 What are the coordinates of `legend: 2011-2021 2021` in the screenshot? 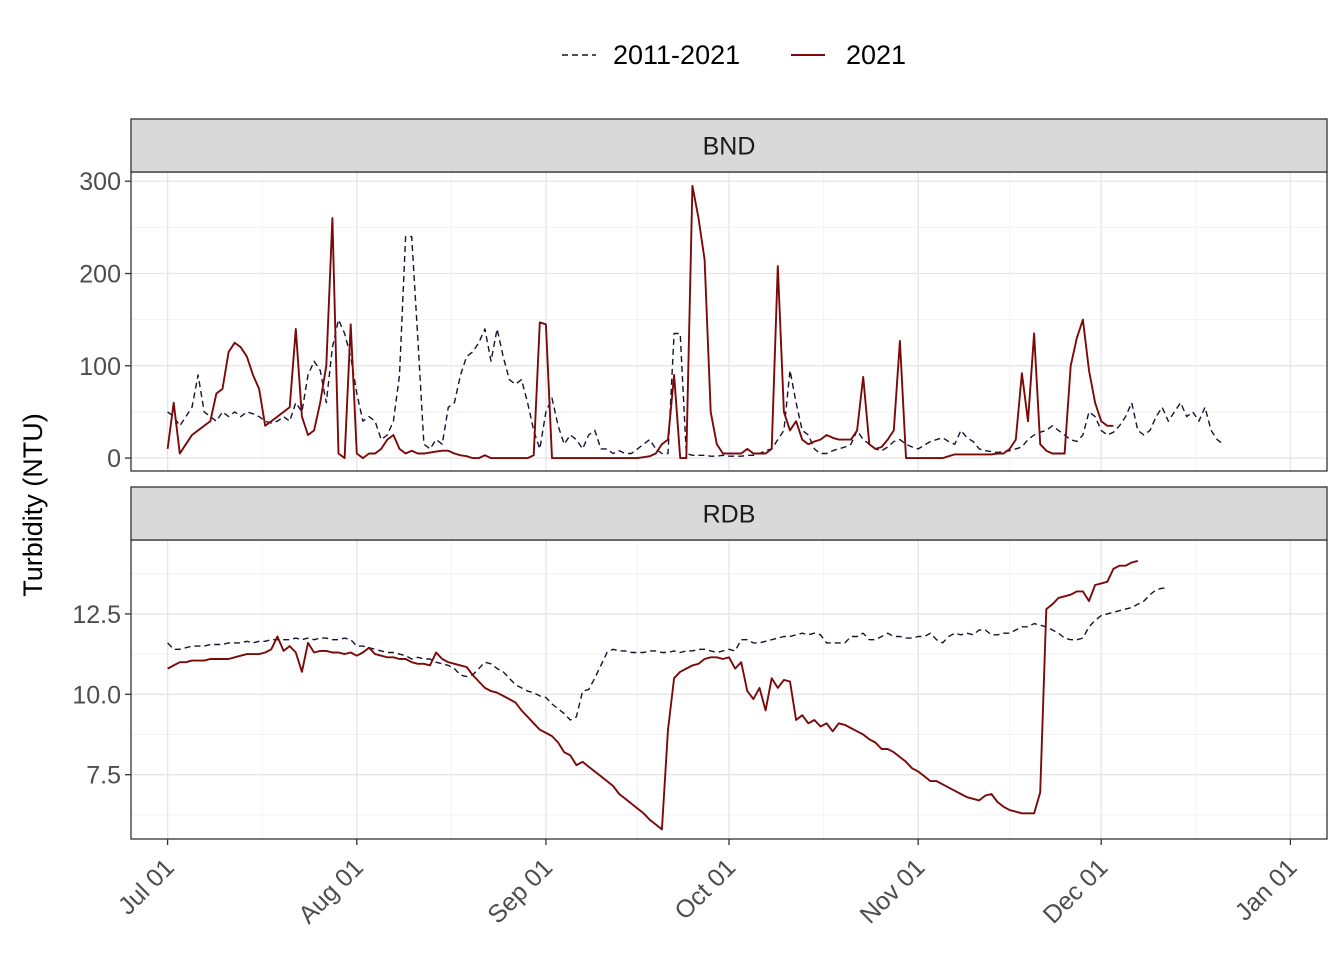 It's located at (734, 55).